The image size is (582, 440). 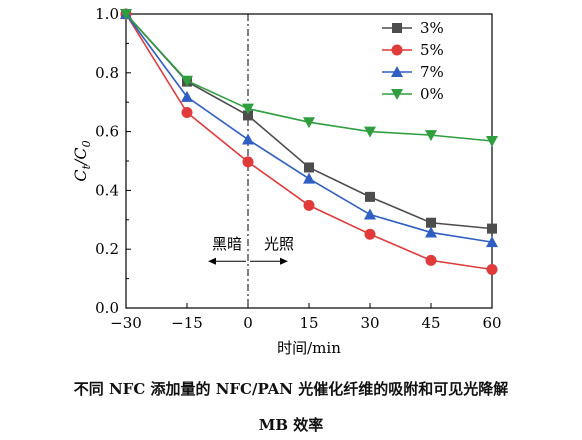 I want to click on x-tick-label: 45, so click(x=430, y=323).